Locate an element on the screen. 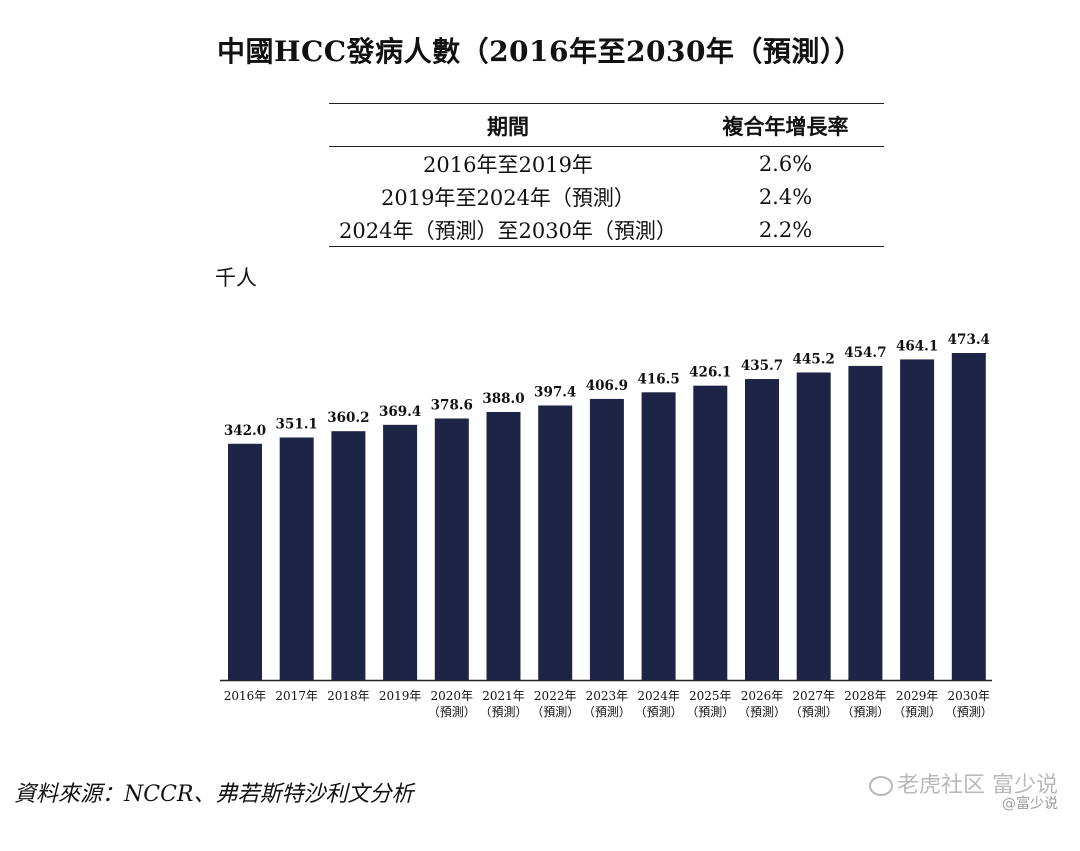 This screenshot has height=851, width=1080. x-tick-label: 2023年 is located at coordinates (607, 696).